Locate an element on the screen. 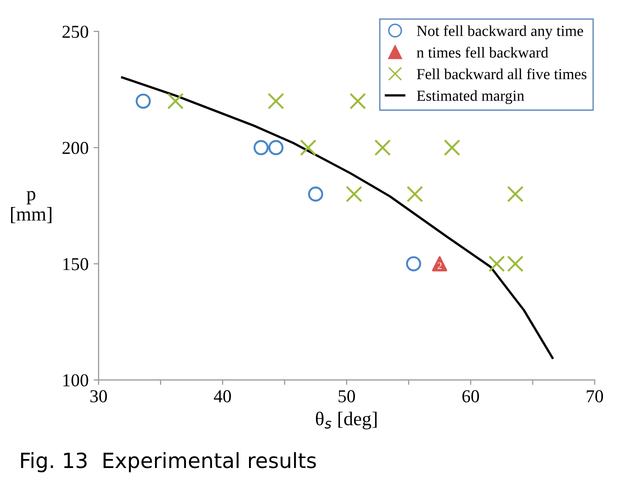 This screenshot has height=484, width=636. y-tick-label: 150 is located at coordinates (75, 264).